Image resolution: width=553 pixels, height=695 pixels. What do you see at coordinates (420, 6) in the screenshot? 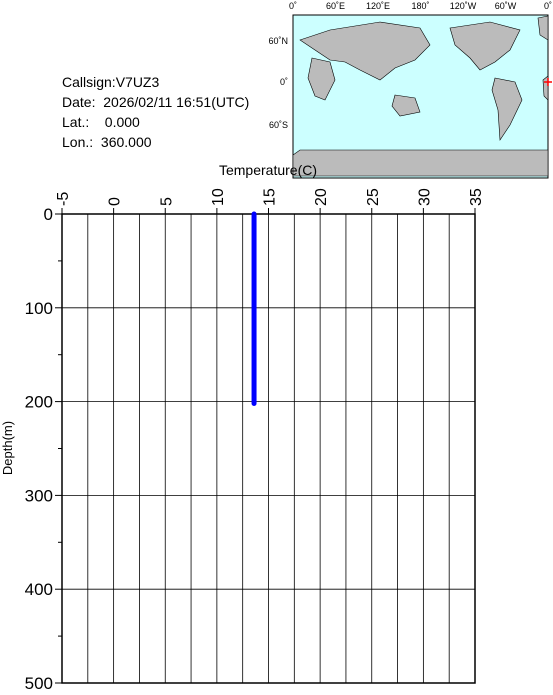
I see `map-lon-label: 180˚` at bounding box center [420, 6].